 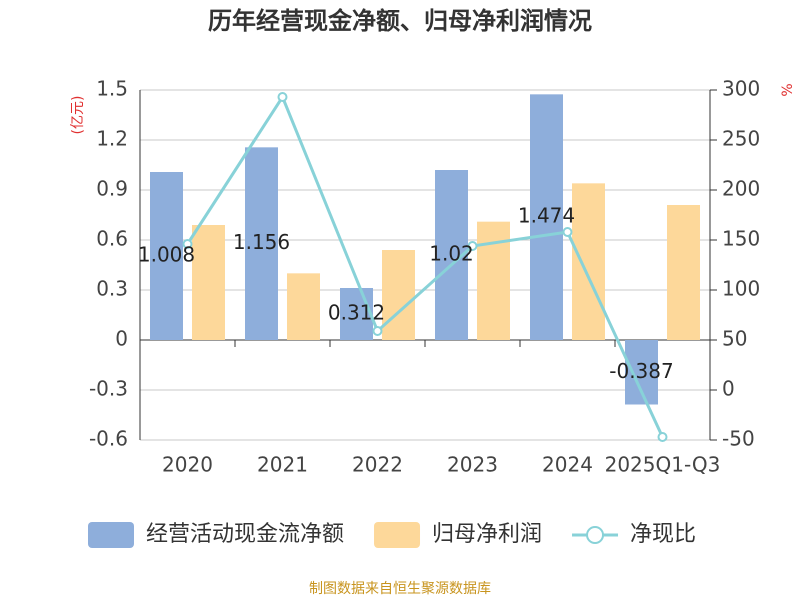 I want to click on data-label: 1.156, so click(x=261, y=242).